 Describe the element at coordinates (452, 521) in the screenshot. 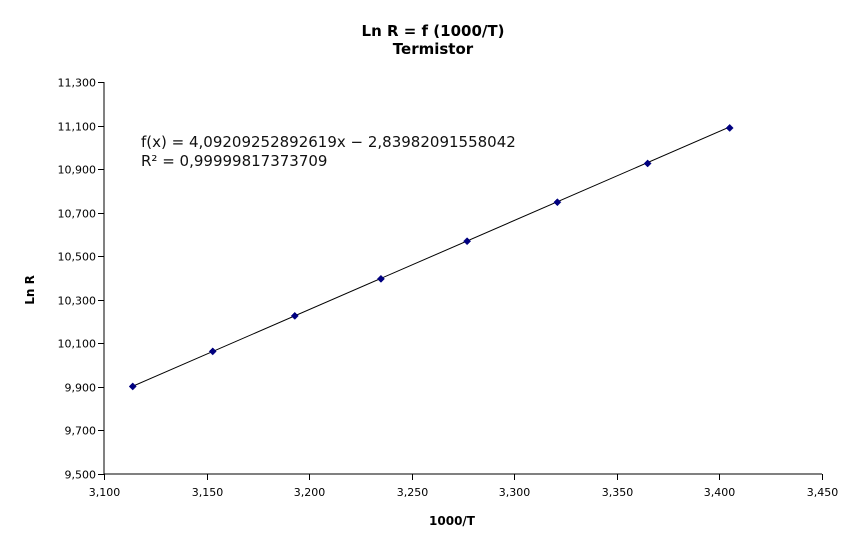

I see `x-axis-label: 1000/T` at that location.